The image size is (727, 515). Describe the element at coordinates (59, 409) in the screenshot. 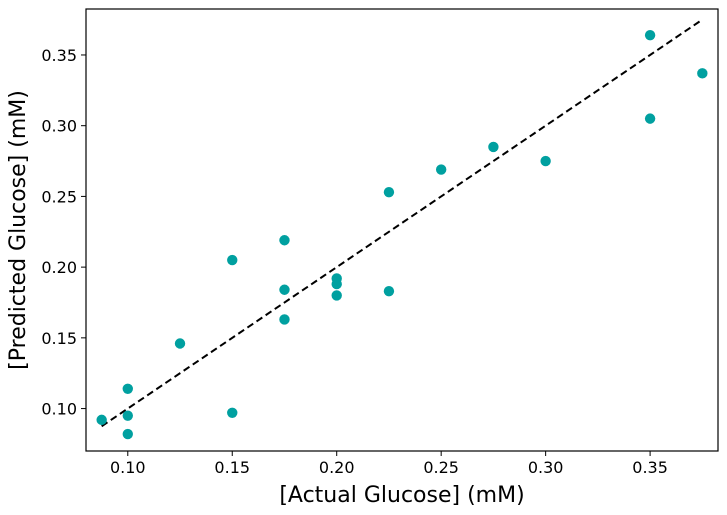

I see `y-tick-label: 0.10` at that location.